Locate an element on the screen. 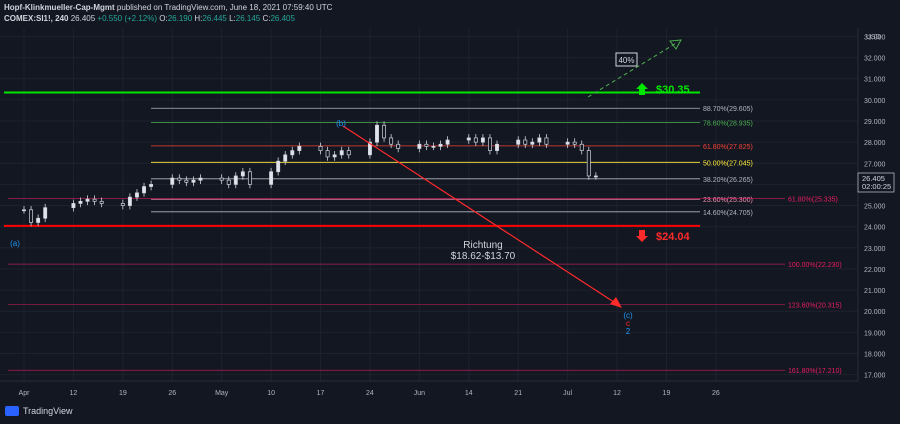 The width and height of the screenshot is (900, 424). tradingview-brand: TradingView is located at coordinates (48, 411).